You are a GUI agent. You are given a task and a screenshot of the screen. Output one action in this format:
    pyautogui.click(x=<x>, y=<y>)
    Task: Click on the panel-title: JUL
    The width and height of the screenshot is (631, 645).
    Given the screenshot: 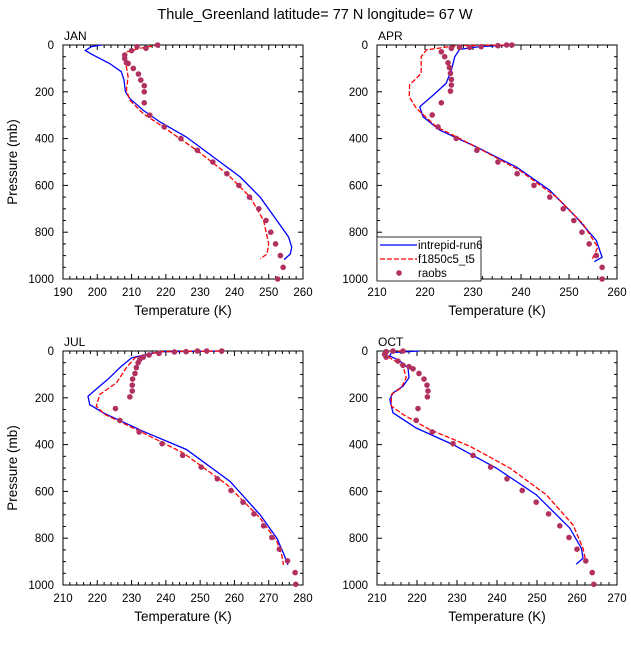 What is the action you would take?
    pyautogui.click(x=75, y=342)
    